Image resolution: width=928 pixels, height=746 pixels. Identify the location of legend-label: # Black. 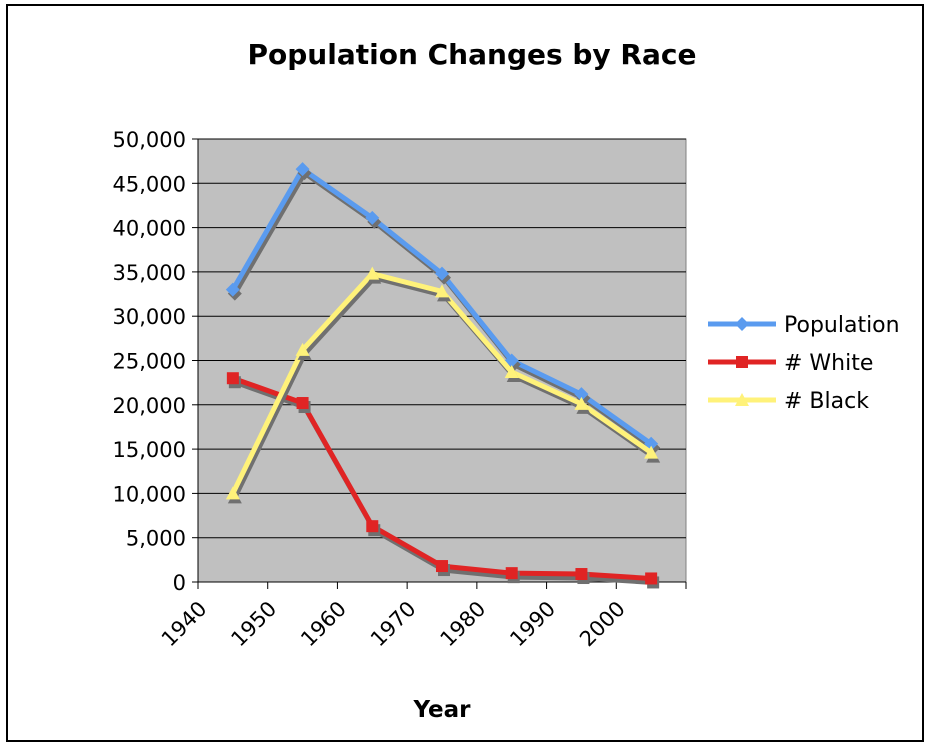
(826, 401).